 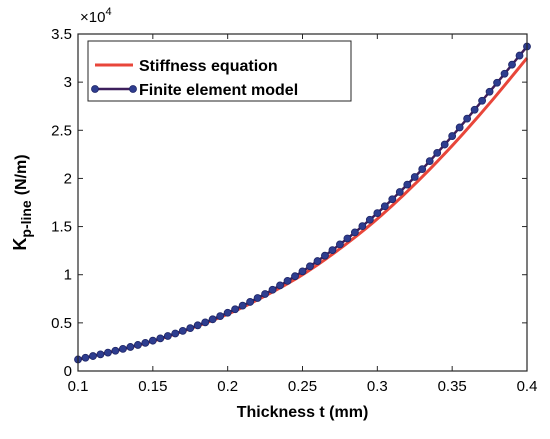 I want to click on y-axis-title: Kp-line (N/m), so click(x=22, y=202).